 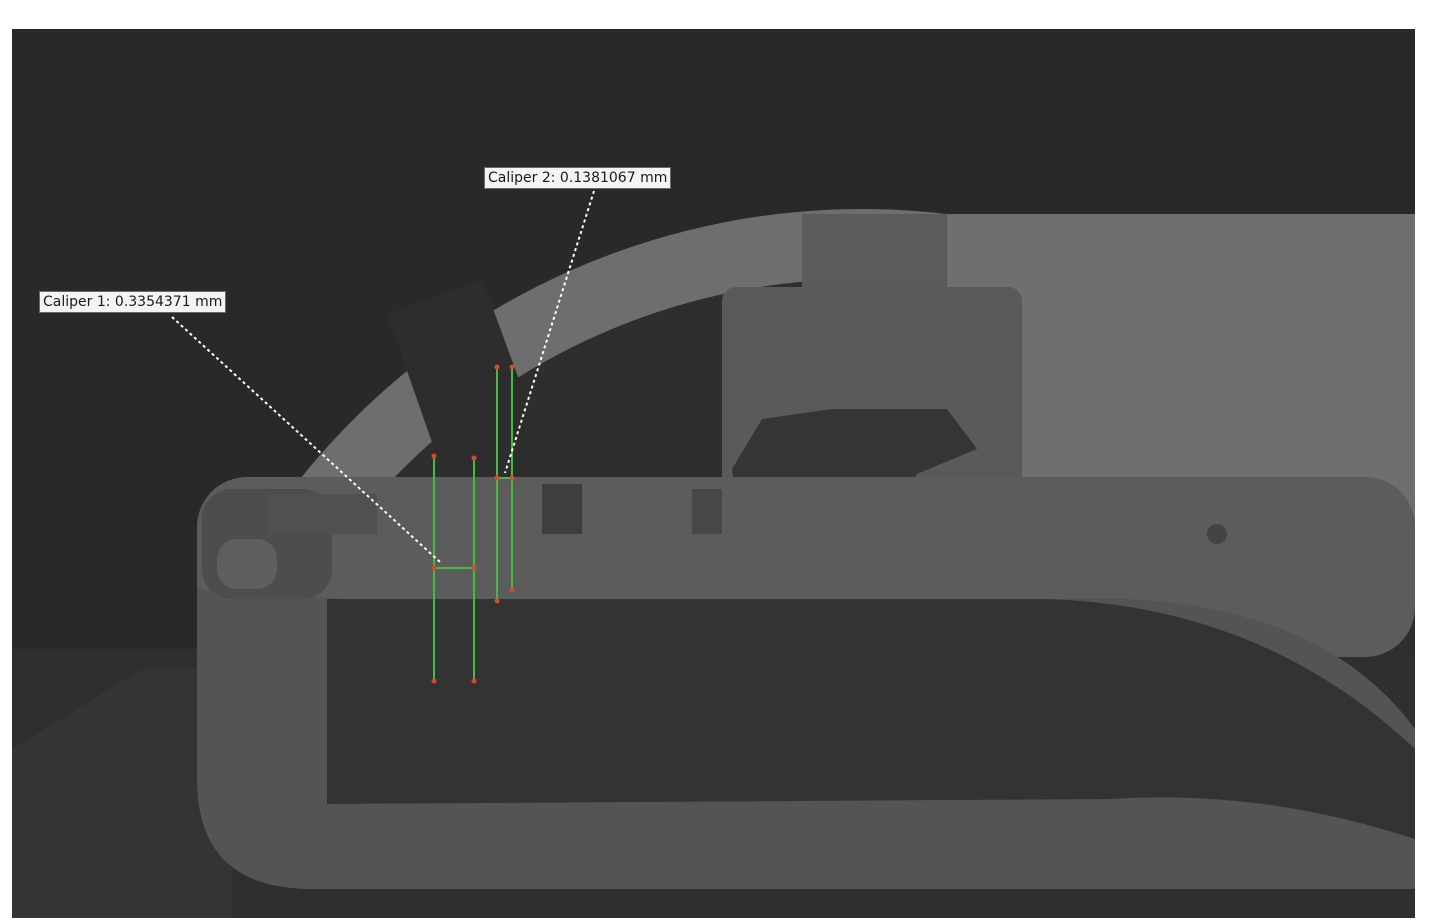 I want to click on caliper-2-graphic, so click(x=504, y=484).